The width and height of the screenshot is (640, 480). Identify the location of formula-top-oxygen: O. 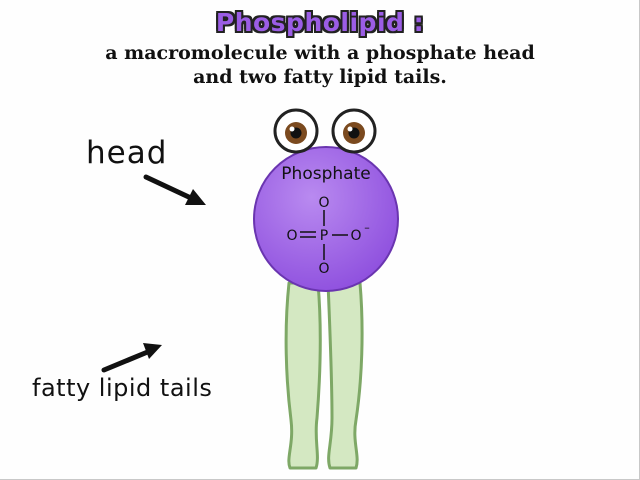
(323, 203).